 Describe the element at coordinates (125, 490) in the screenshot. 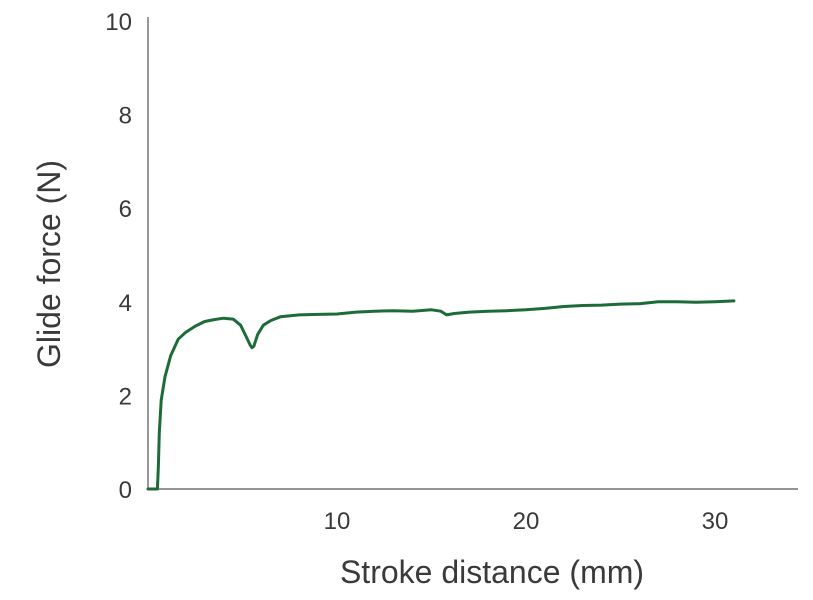

I see `y-tick-label: 0` at that location.